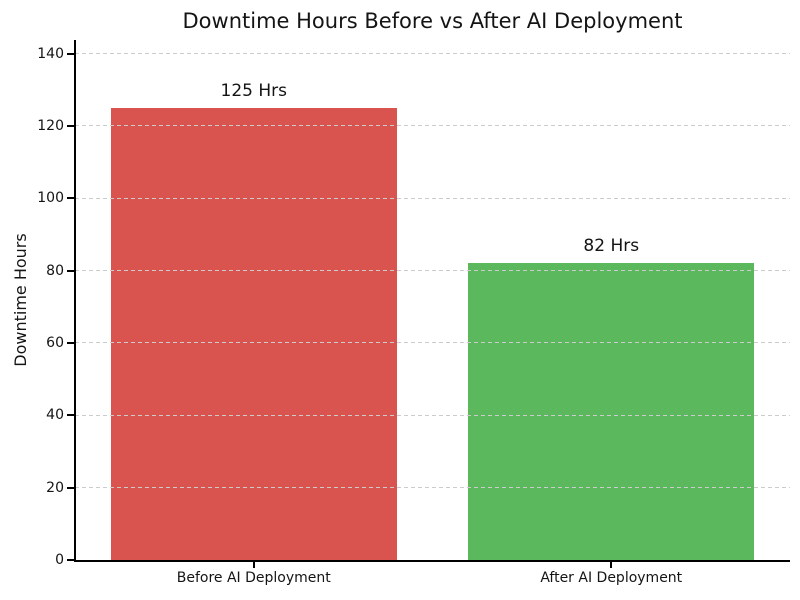 This screenshot has width=800, height=600. What do you see at coordinates (50, 53) in the screenshot?
I see `y-tick-label: 140` at bounding box center [50, 53].